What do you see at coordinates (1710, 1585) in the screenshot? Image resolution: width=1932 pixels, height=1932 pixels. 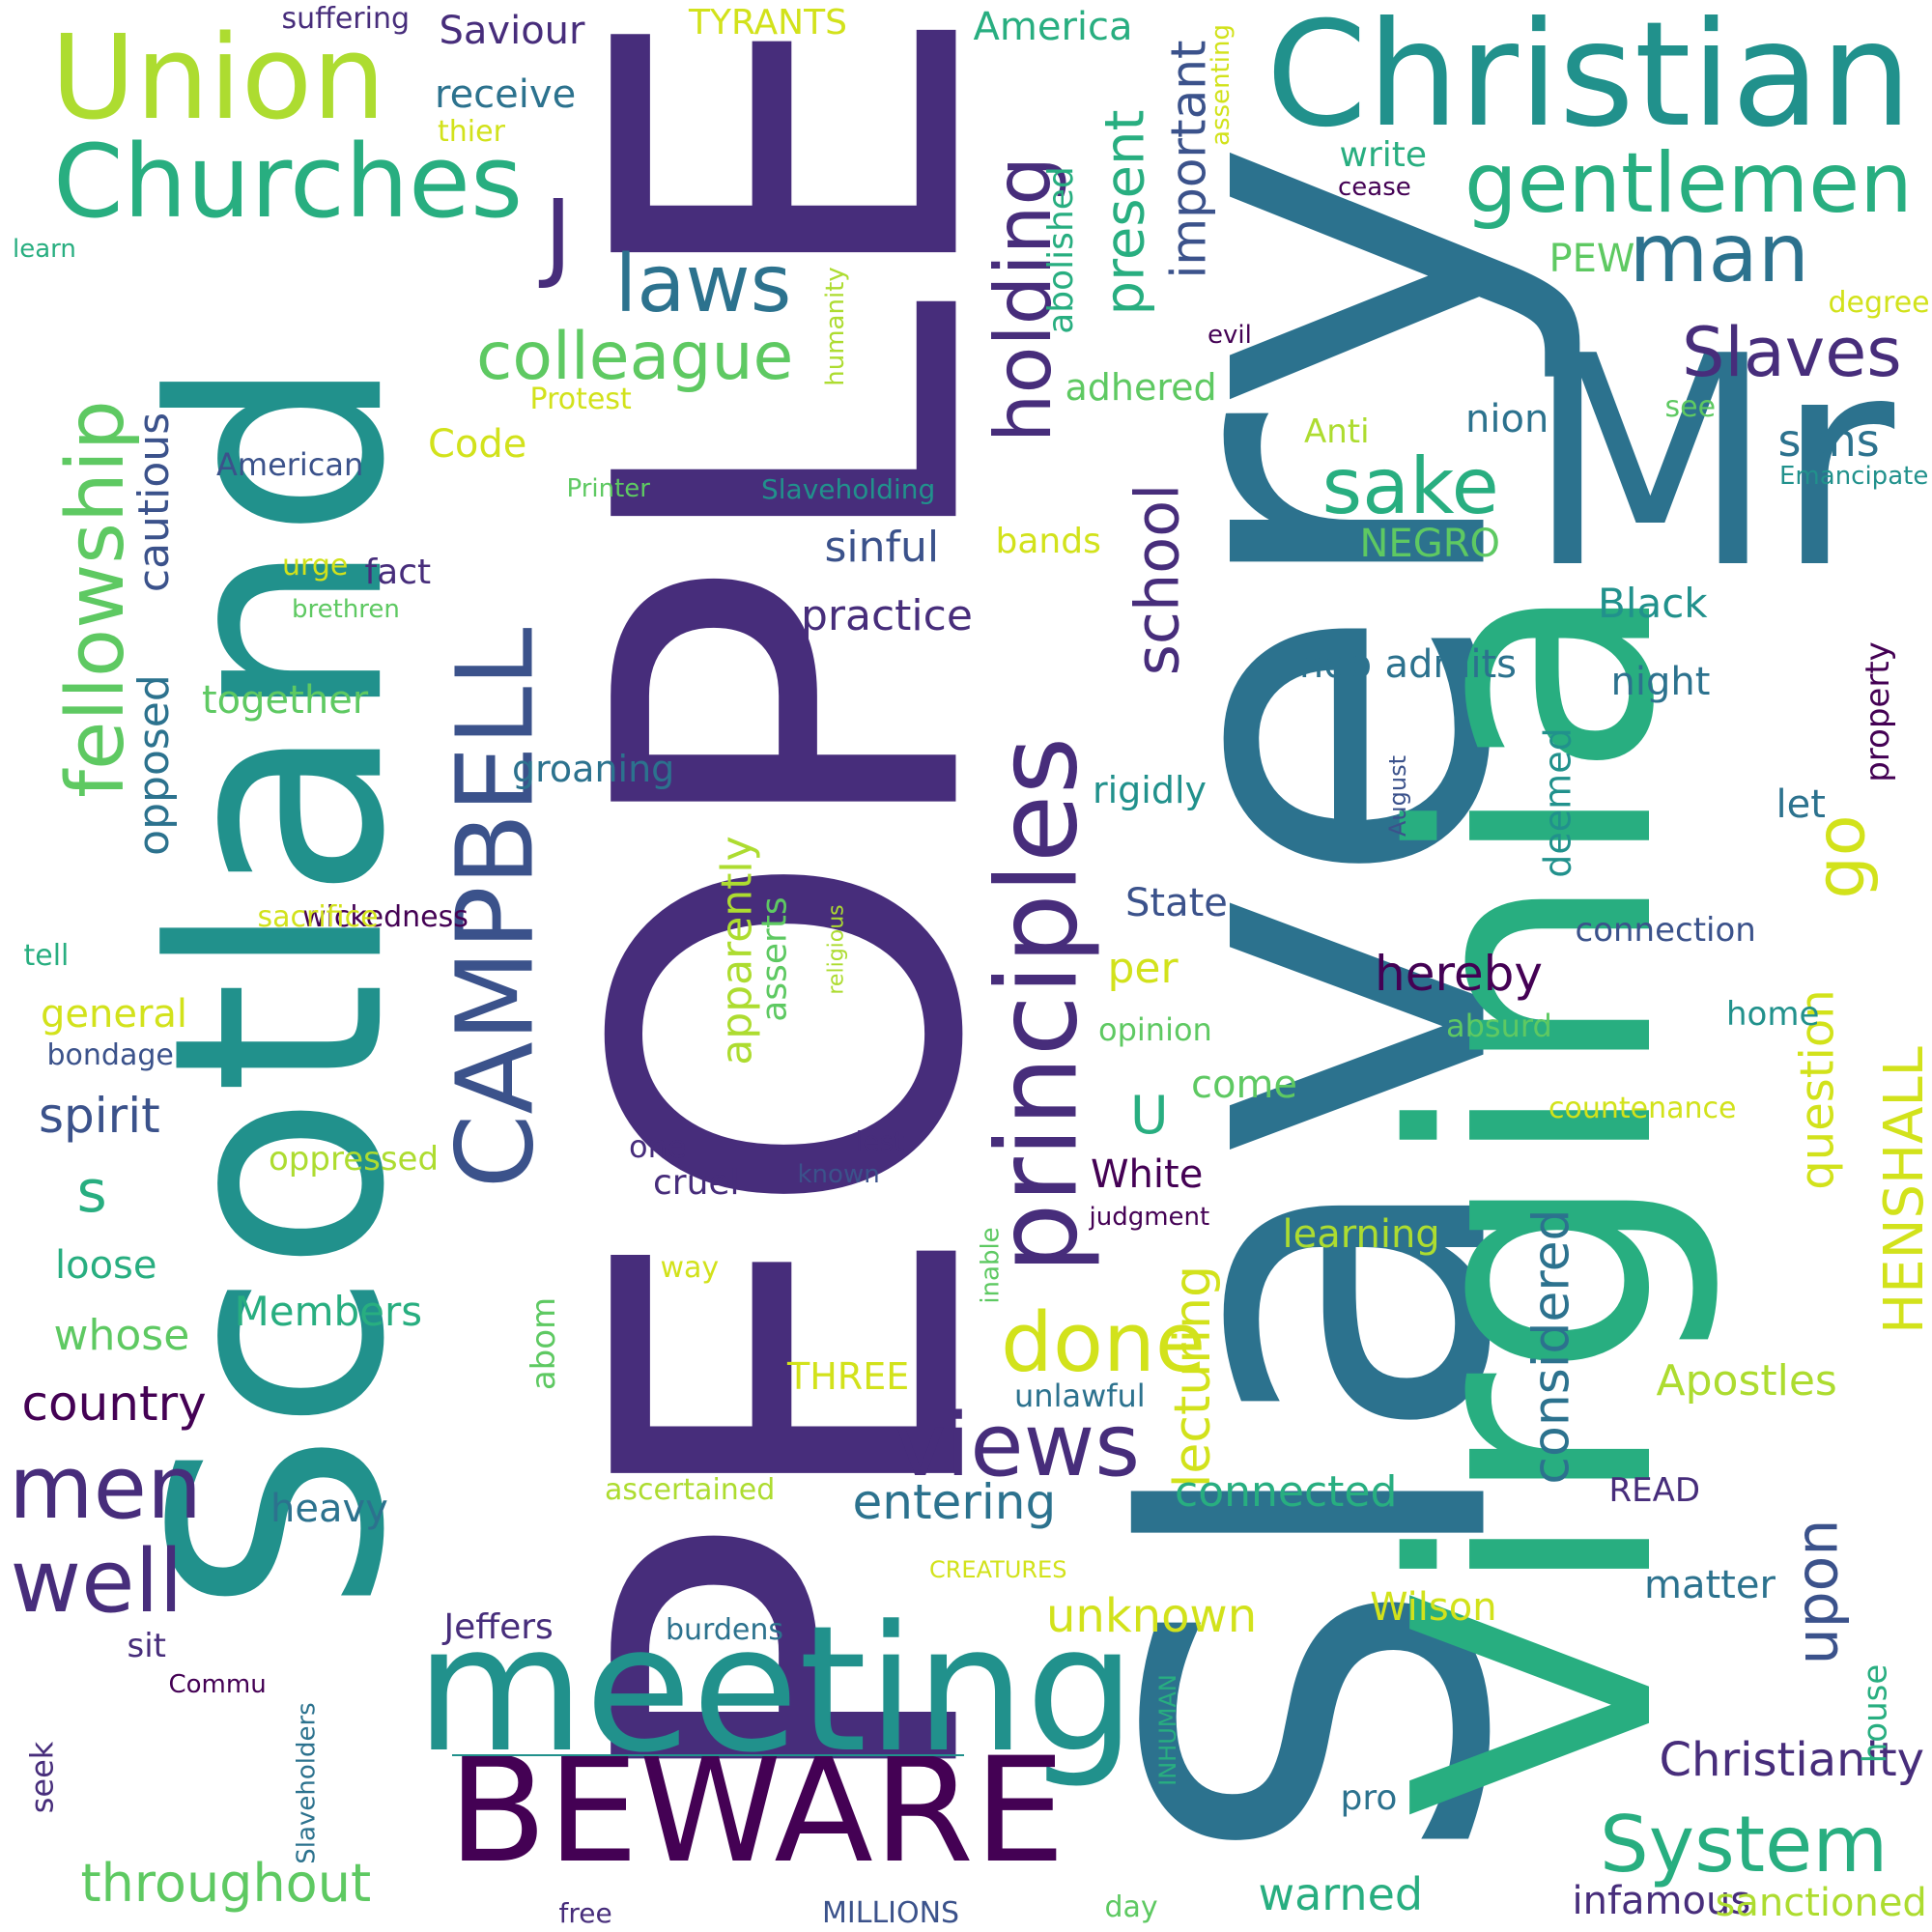 I see `word-matter: matter` at bounding box center [1710, 1585].